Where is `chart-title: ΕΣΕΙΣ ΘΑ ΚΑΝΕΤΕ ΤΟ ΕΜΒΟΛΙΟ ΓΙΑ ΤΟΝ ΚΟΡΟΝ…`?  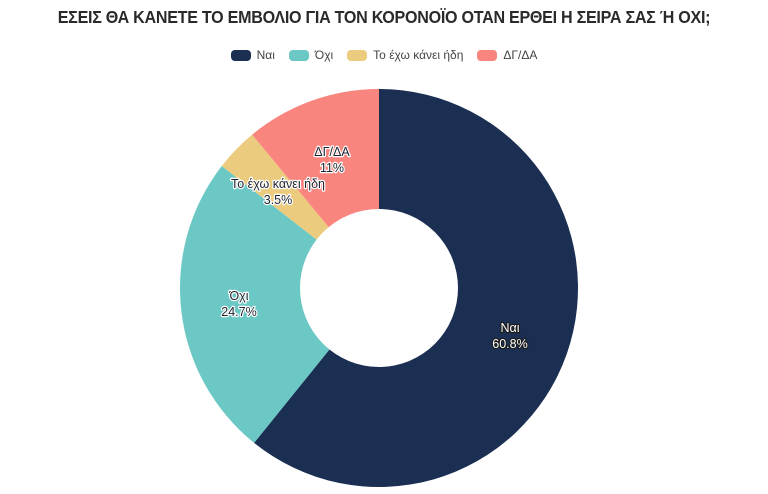
chart-title: ΕΣΕΙΣ ΘΑ ΚΑΝΕΤΕ ΤΟ ΕΜΒΟΛΙΟ ΓΙΑ ΤΟΝ ΚΟΡΟΝ… is located at coordinates (384, 17).